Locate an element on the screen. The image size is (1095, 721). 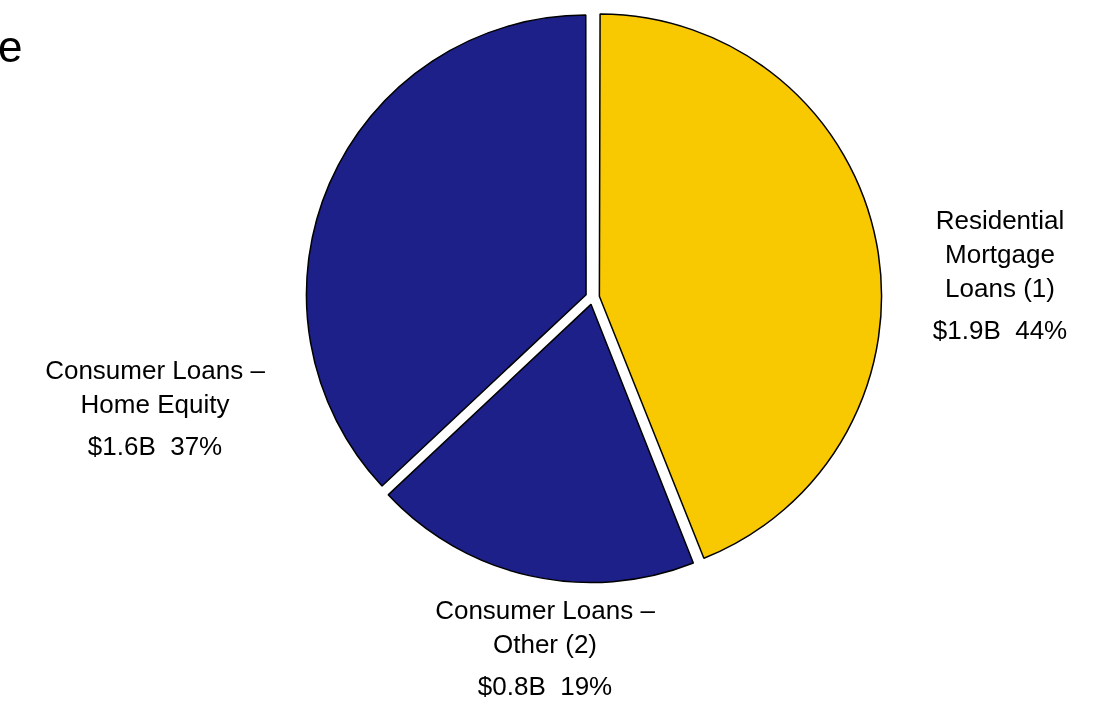
data-label: $1.6B 37% is located at coordinates (155, 446).